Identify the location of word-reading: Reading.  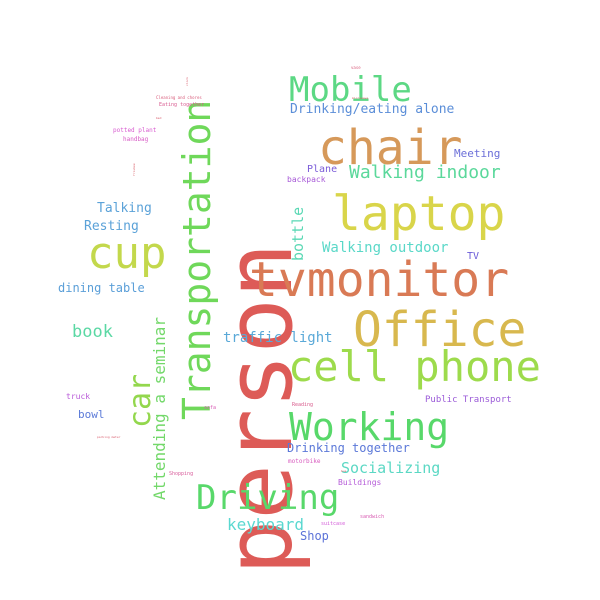
(303, 405).